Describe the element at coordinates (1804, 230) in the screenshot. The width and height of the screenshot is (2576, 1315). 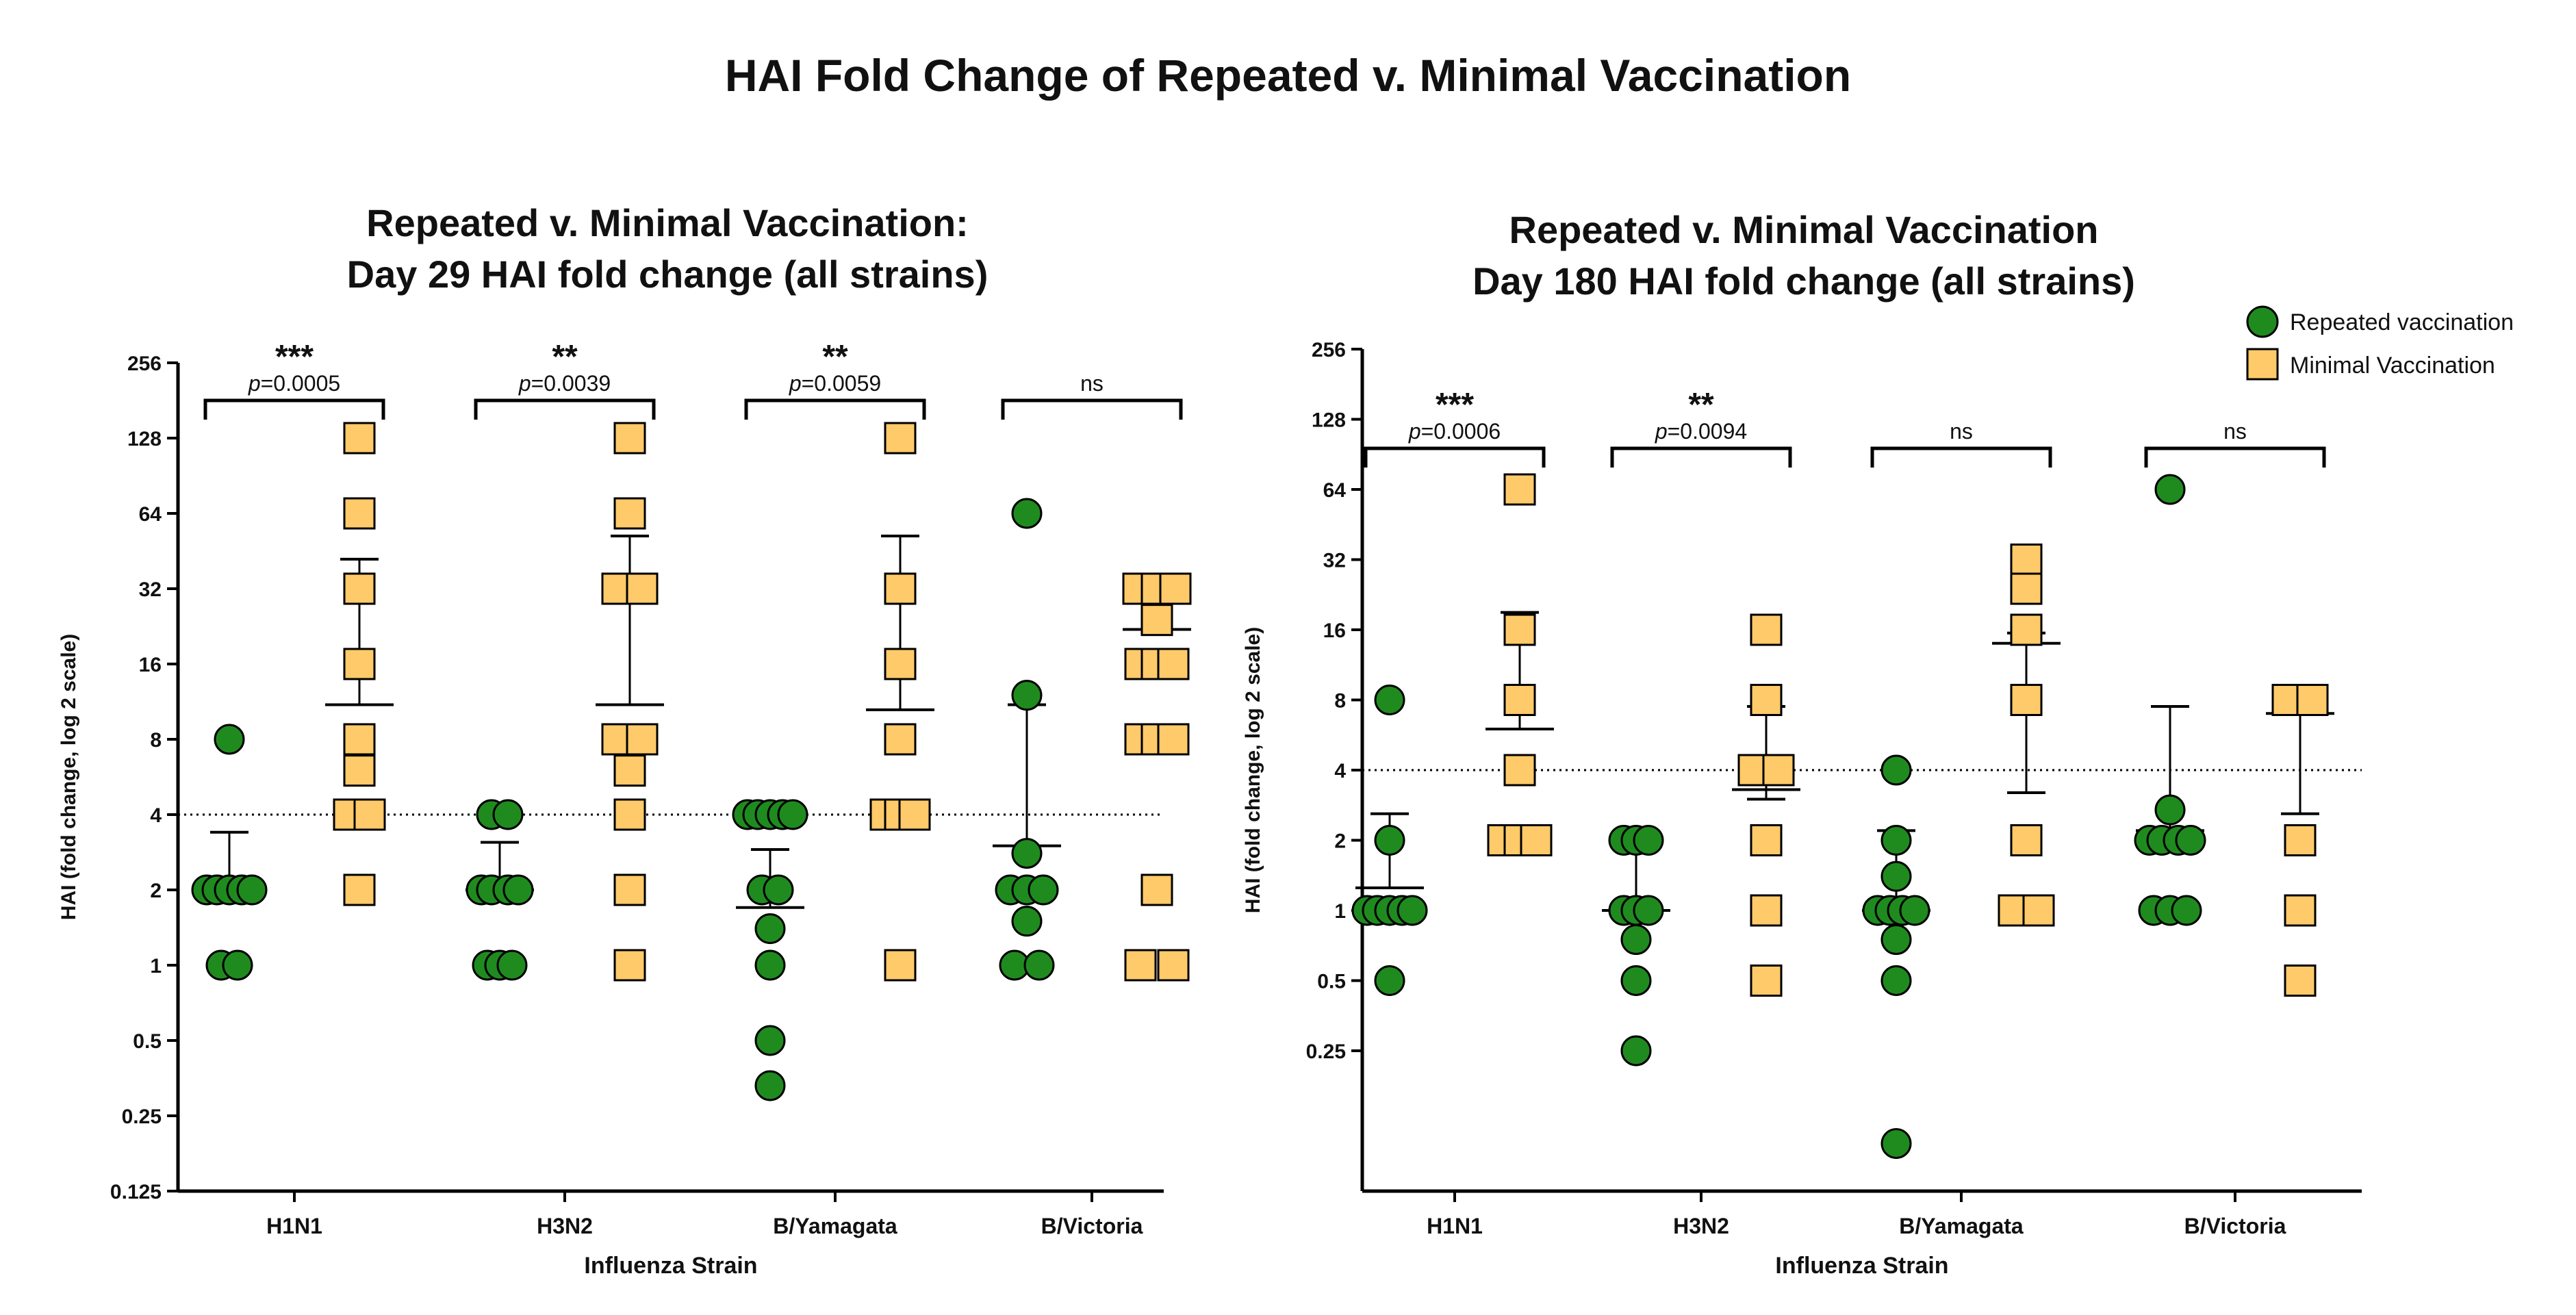
I see `panel-title-line1: Repeated v. Minimal Vaccination` at that location.